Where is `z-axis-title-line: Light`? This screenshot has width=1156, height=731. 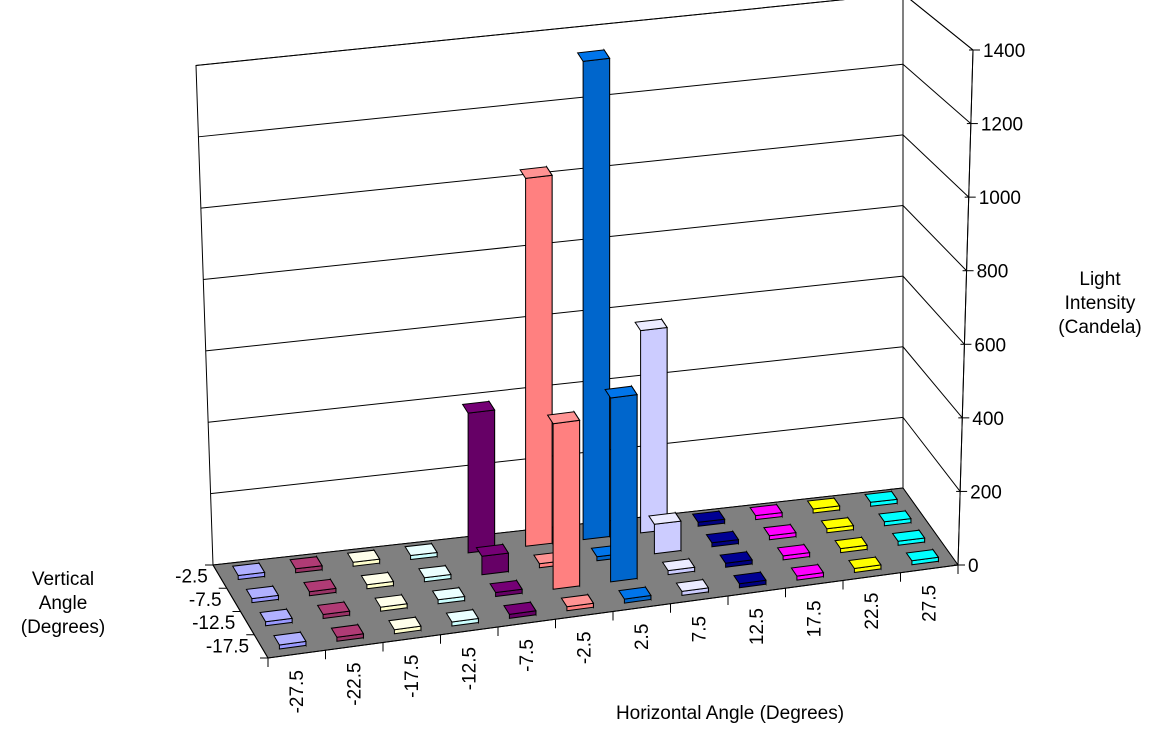
z-axis-title-line: Light is located at coordinates (1100, 279).